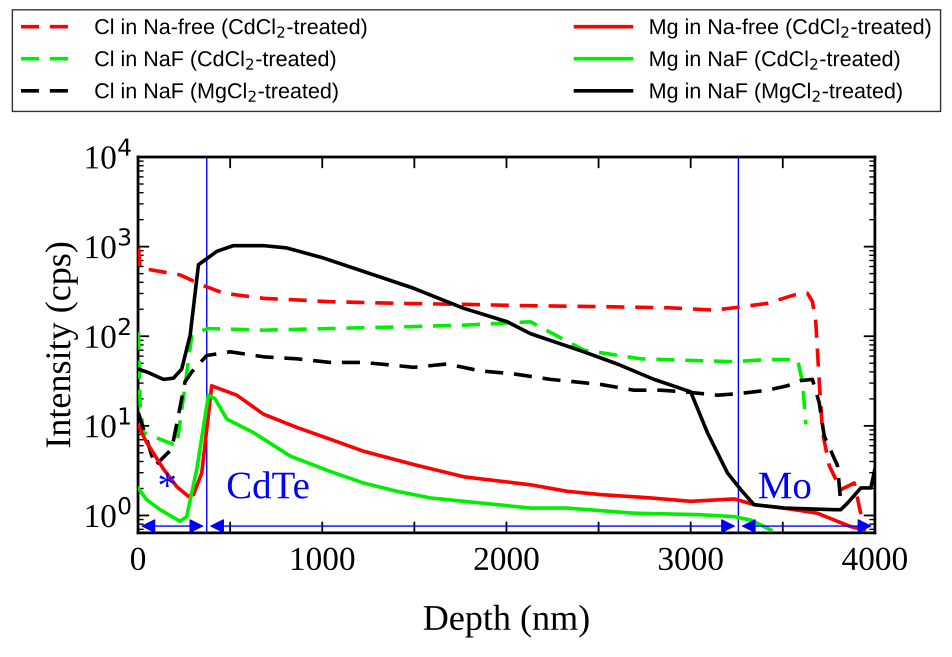  Describe the element at coordinates (108, 512) in the screenshot. I see `y-tick-label: 10$^{0}$` at that location.